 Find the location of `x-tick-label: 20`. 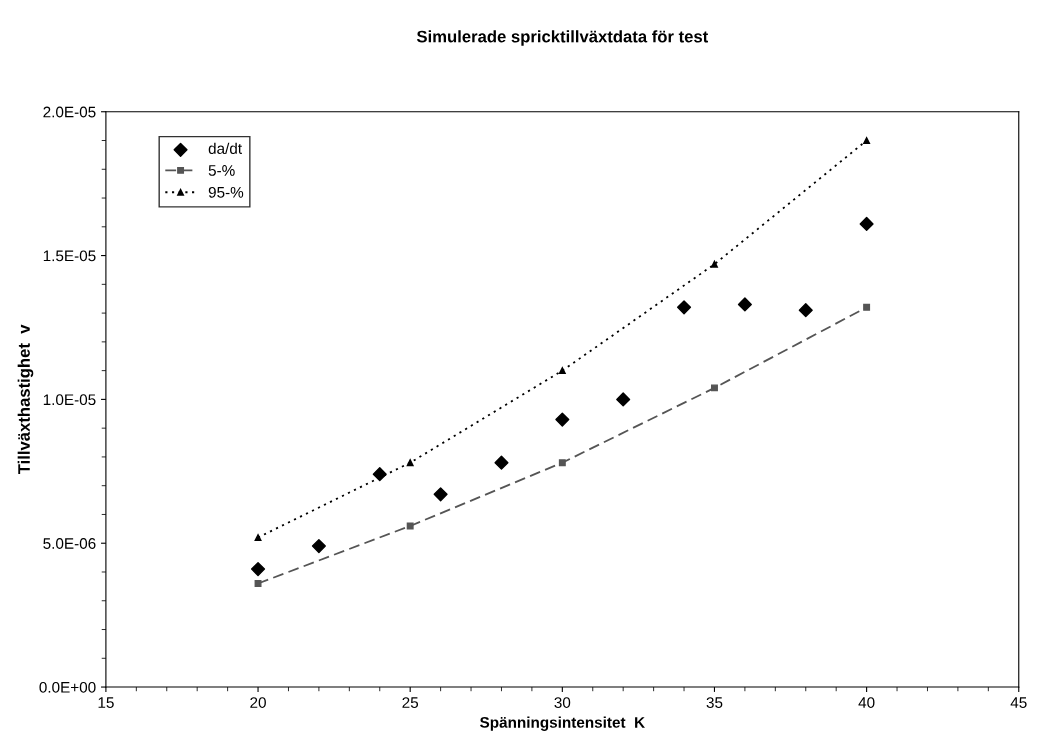

x-tick-label: 20 is located at coordinates (258, 702).